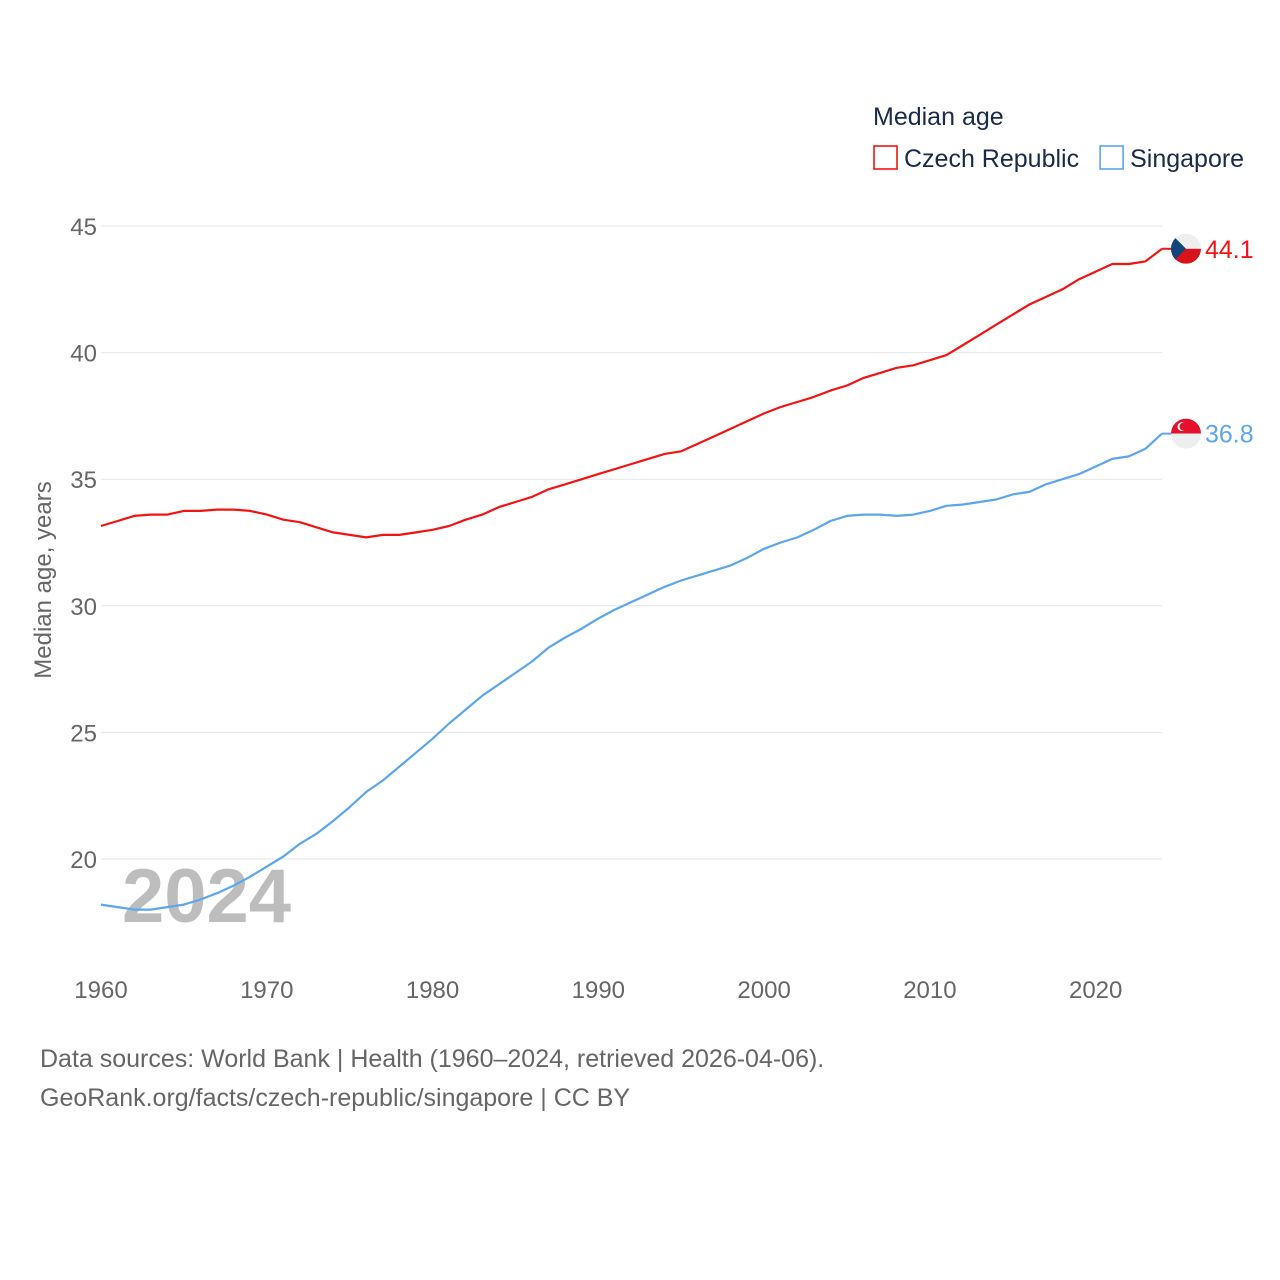  I want to click on legend-title: Median age, so click(938, 117).